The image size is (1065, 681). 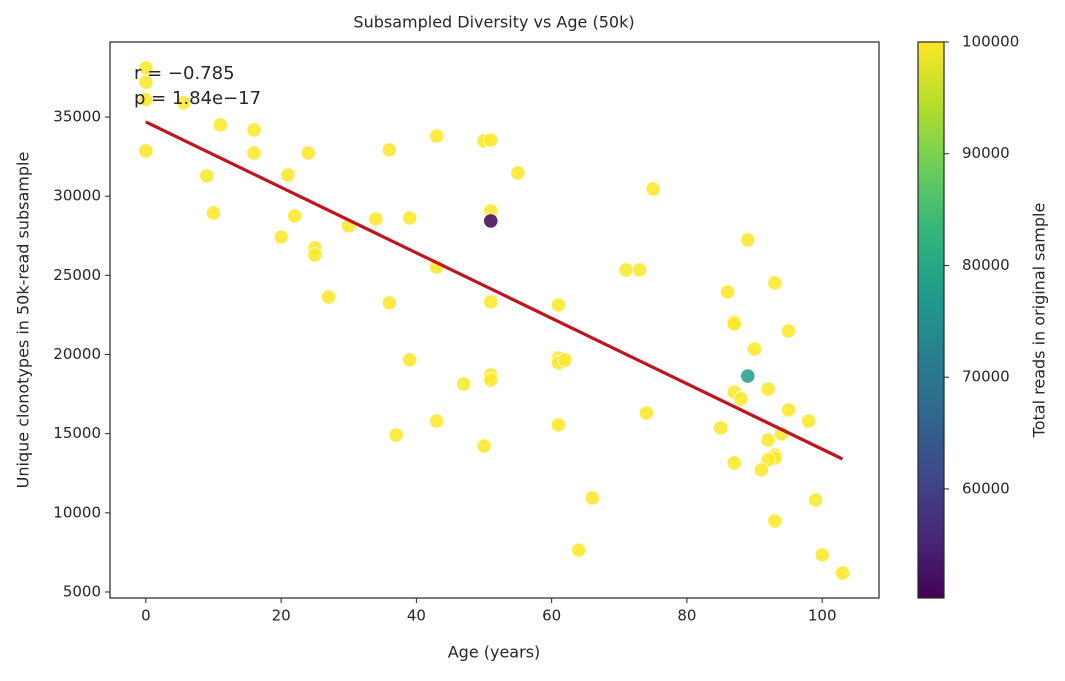 I want to click on y-tick-label: 5000, so click(x=82, y=591).